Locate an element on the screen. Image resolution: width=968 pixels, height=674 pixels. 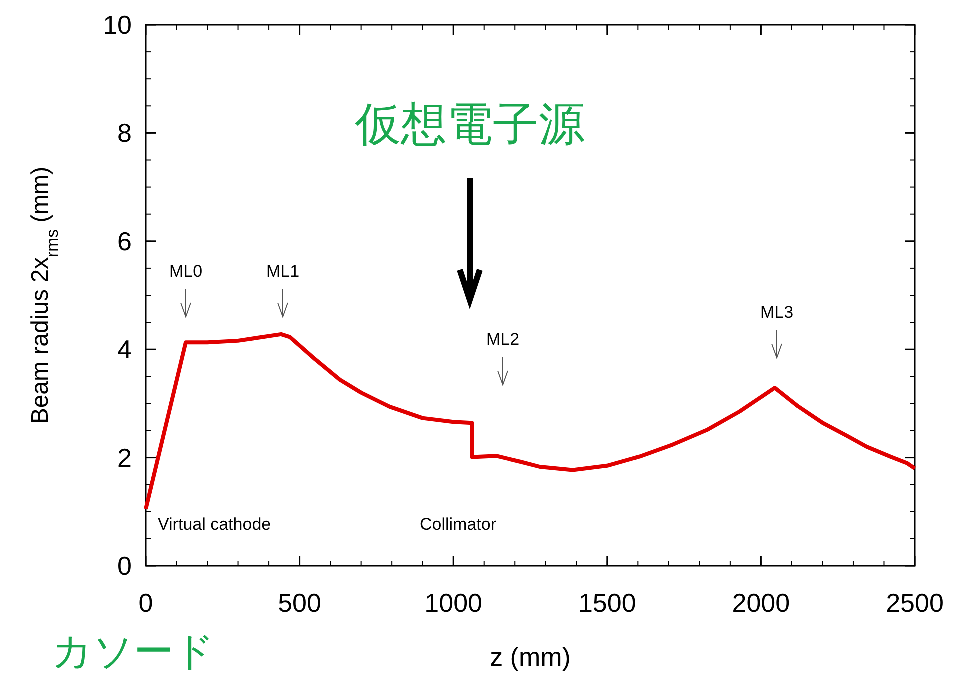
annotation: ML0 is located at coordinates (186, 271).